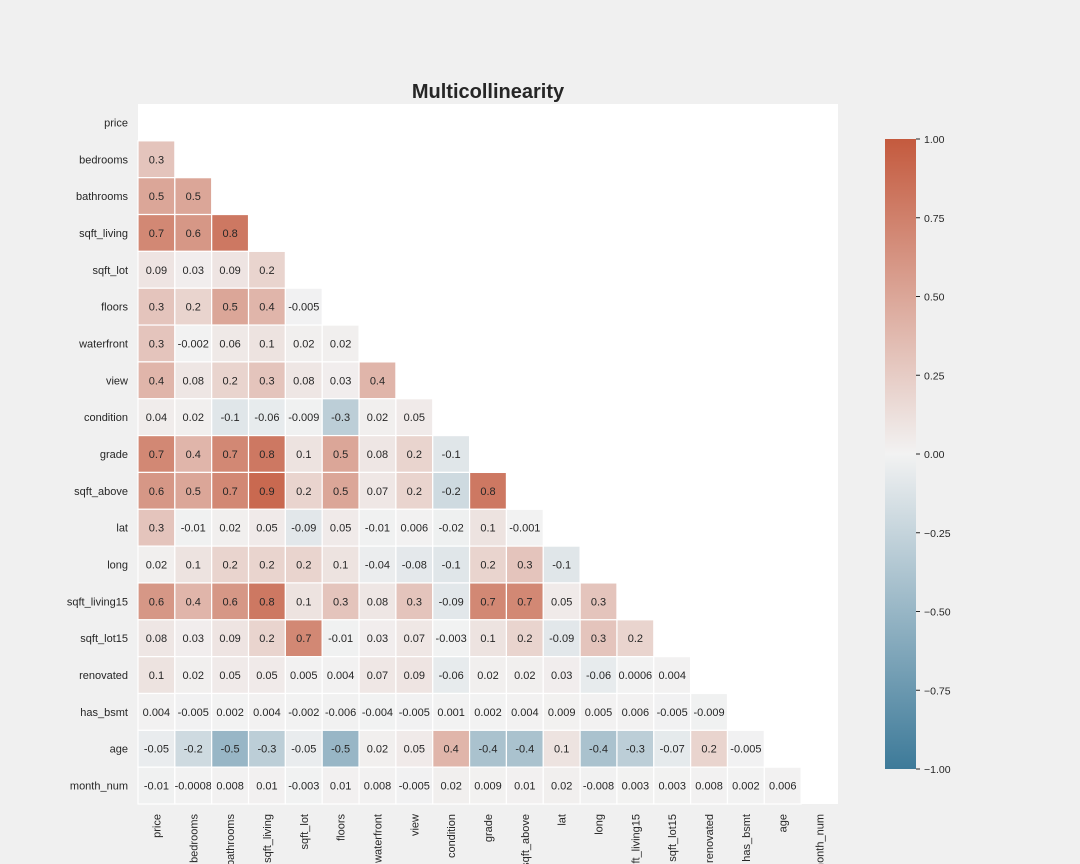 This screenshot has height=864, width=1080. Describe the element at coordinates (266, 344) in the screenshot. I see `heatmap-cell-label: 0.1` at that location.